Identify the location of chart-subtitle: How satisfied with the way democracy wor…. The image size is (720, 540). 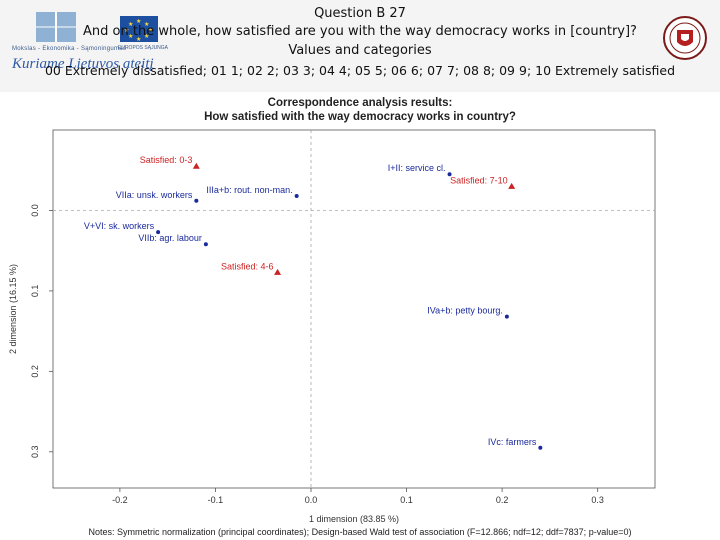
(360, 117).